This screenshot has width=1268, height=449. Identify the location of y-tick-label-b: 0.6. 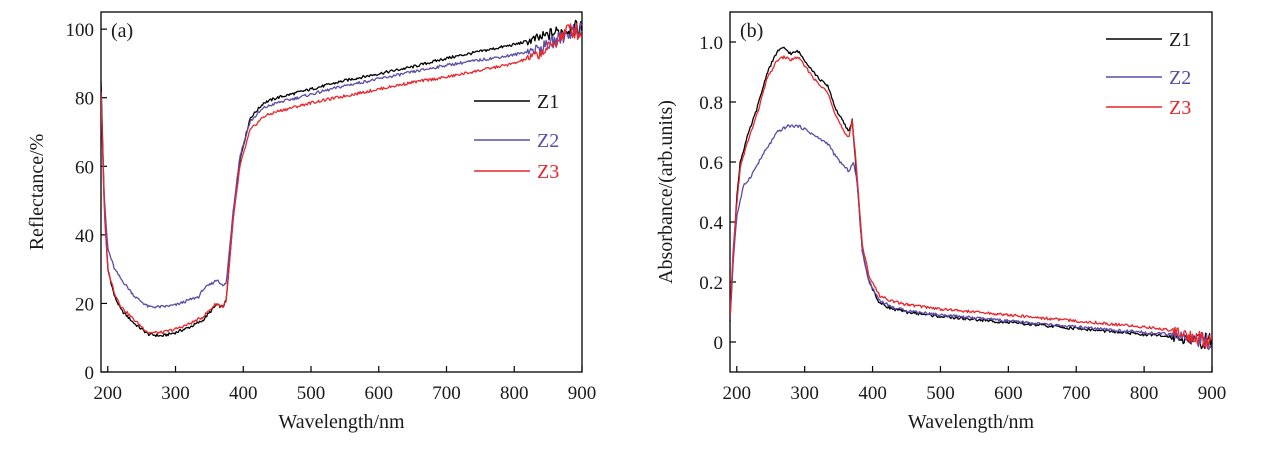
(711, 163).